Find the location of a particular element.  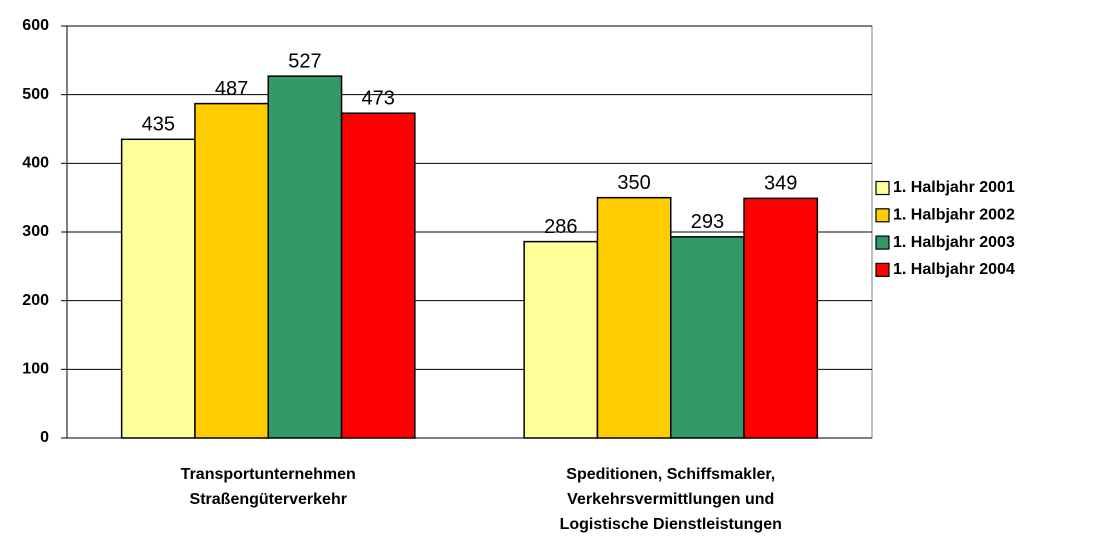

x-tick-label: Straßengüterverkehr is located at coordinates (268, 499).